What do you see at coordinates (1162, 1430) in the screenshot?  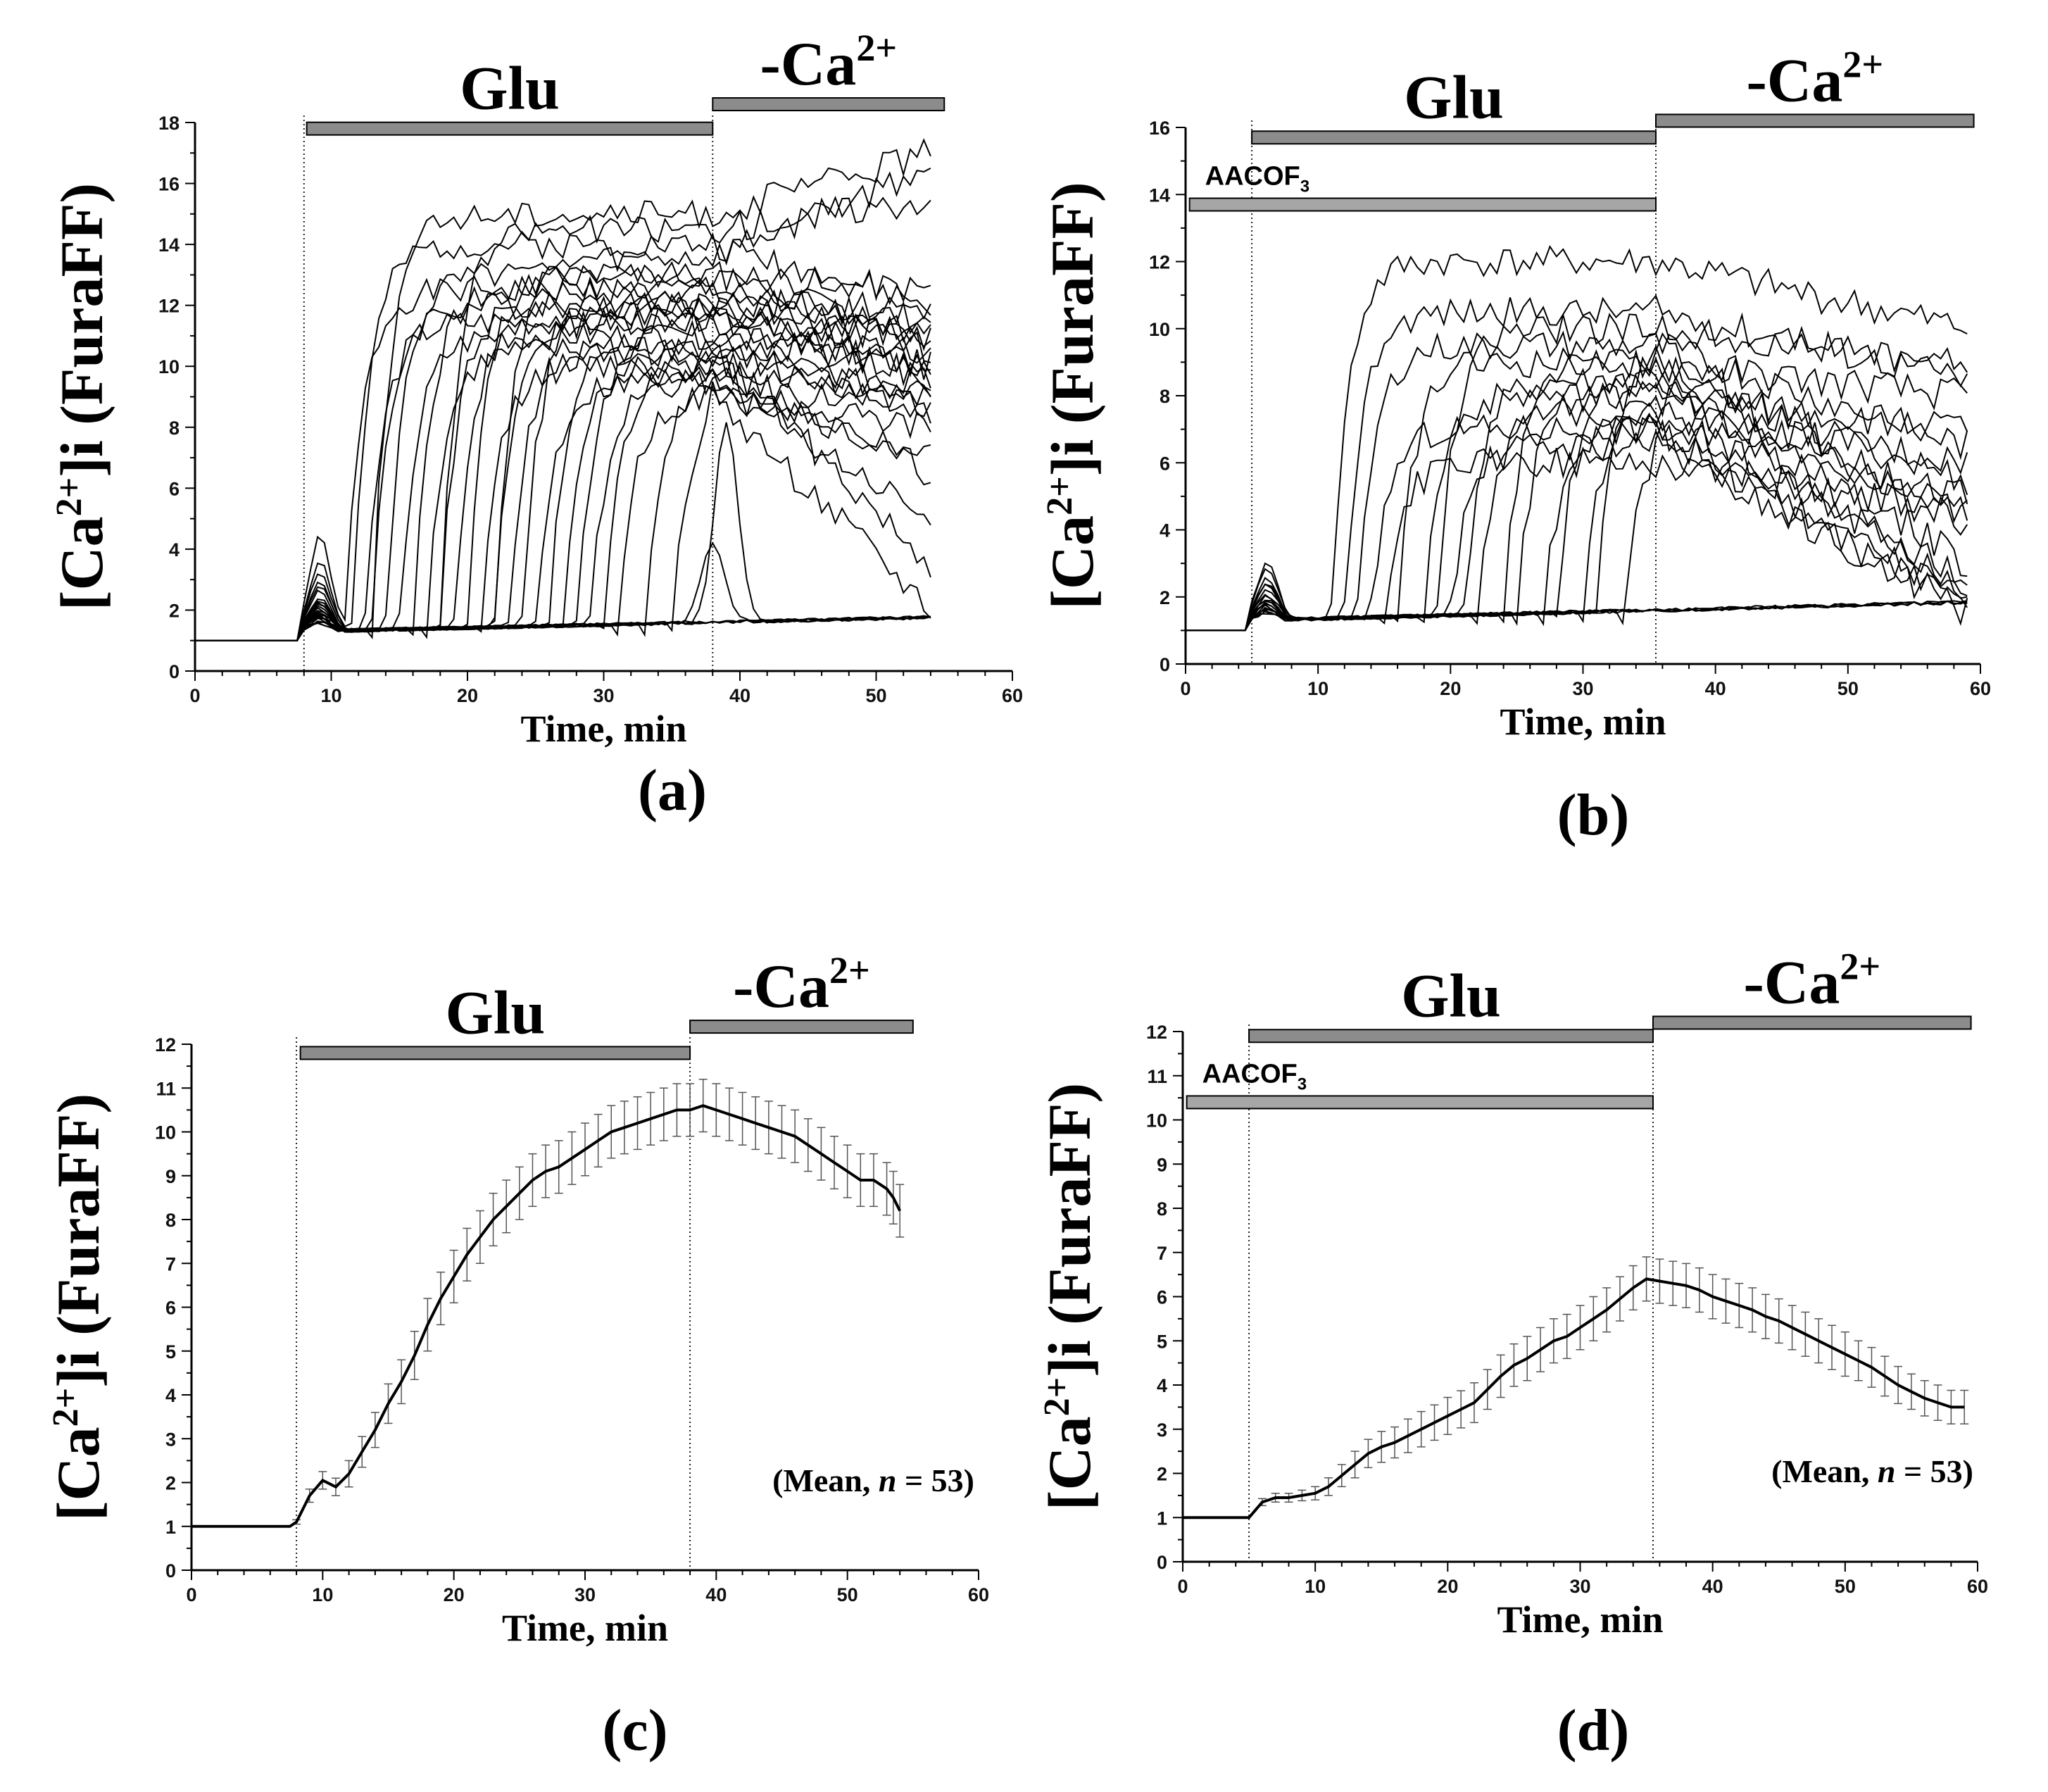 I see `y-tick-label: 3` at bounding box center [1162, 1430].